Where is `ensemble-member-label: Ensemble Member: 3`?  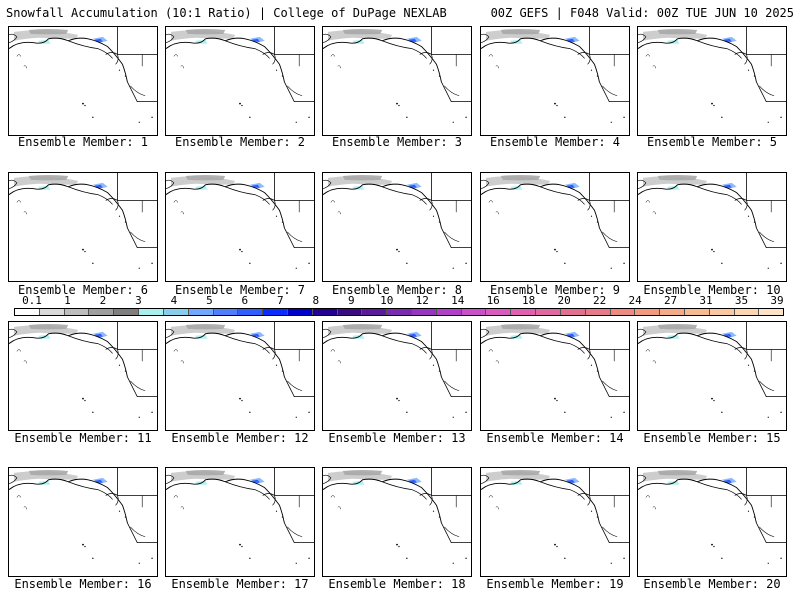
ensemble-member-label: Ensemble Member: 3 is located at coordinates (397, 142).